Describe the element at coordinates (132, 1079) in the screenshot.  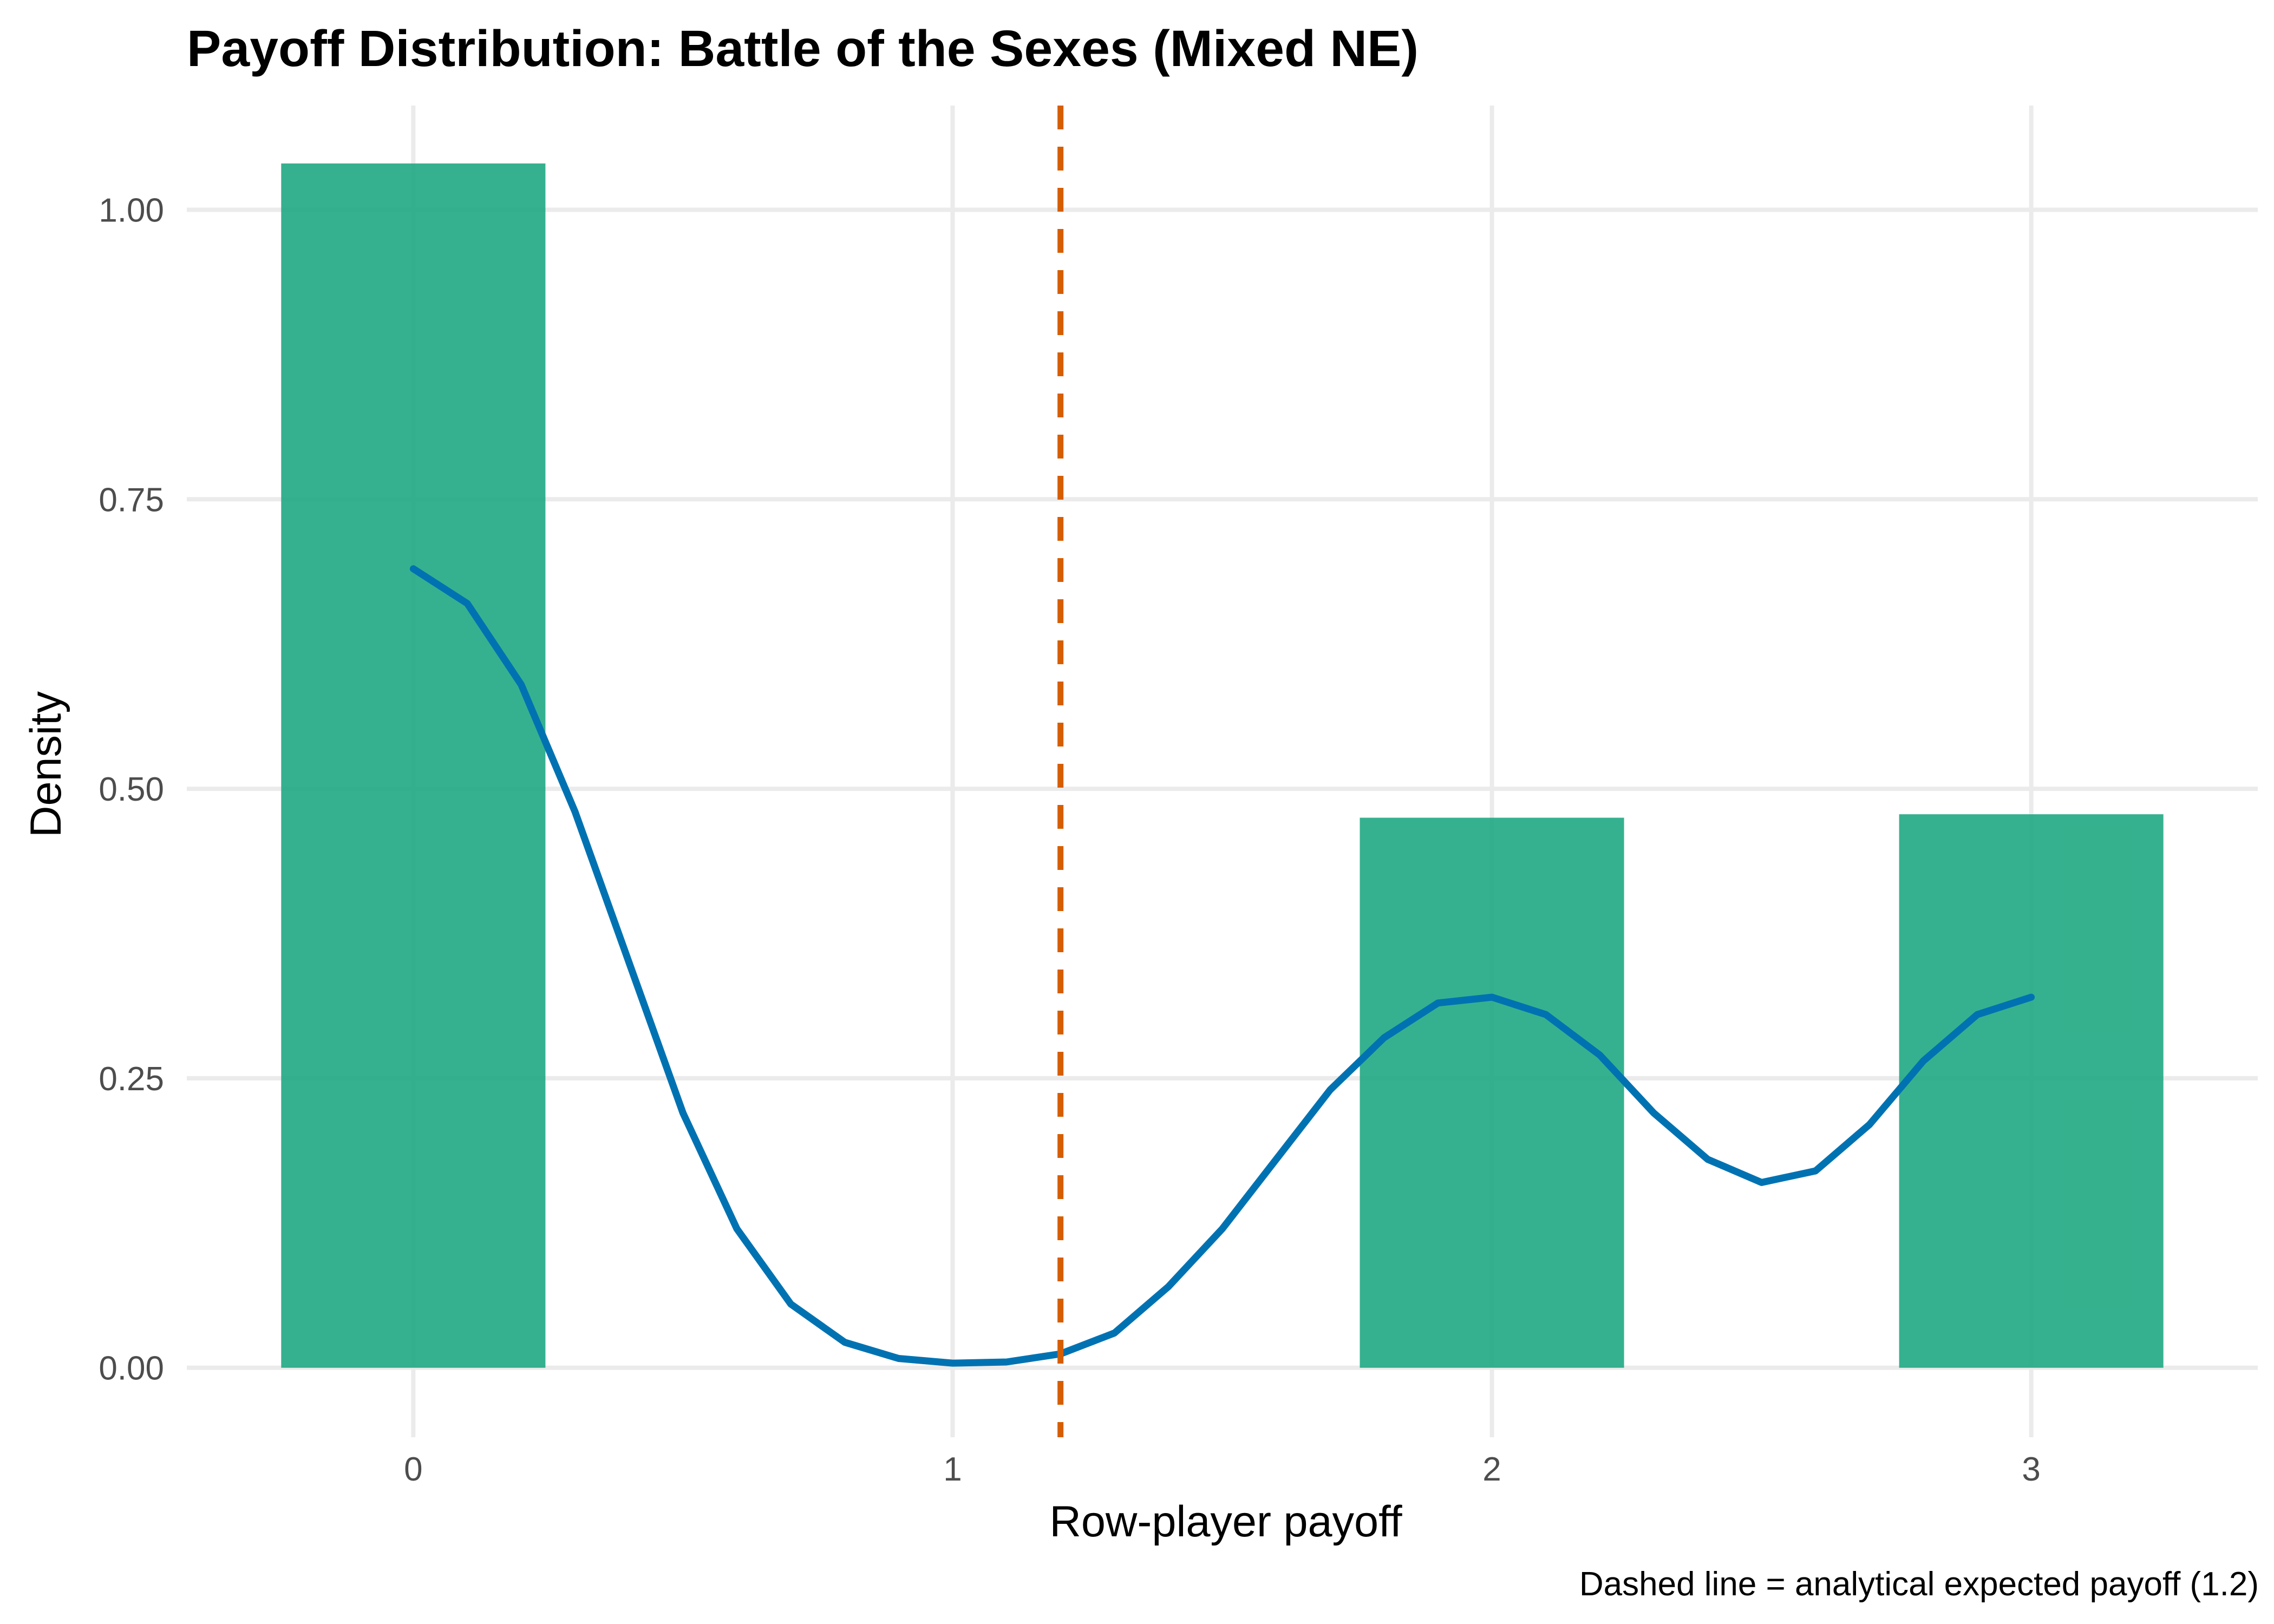
I see `y-tick-label: 0.25` at that location.